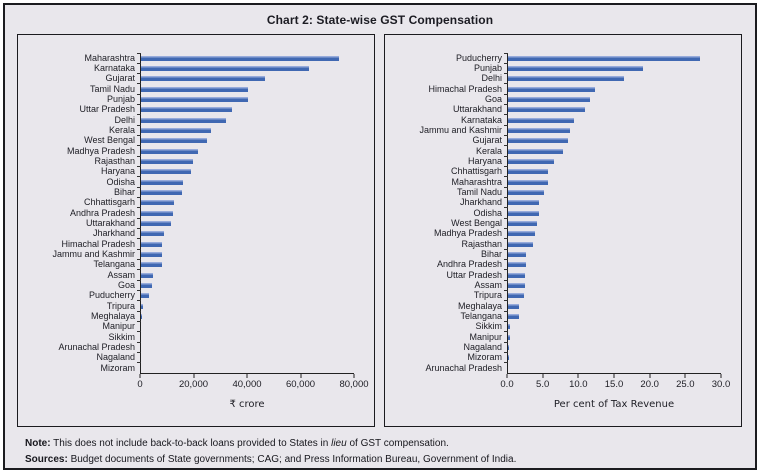  Describe the element at coordinates (117, 171) in the screenshot. I see `category-label: Haryana` at that location.